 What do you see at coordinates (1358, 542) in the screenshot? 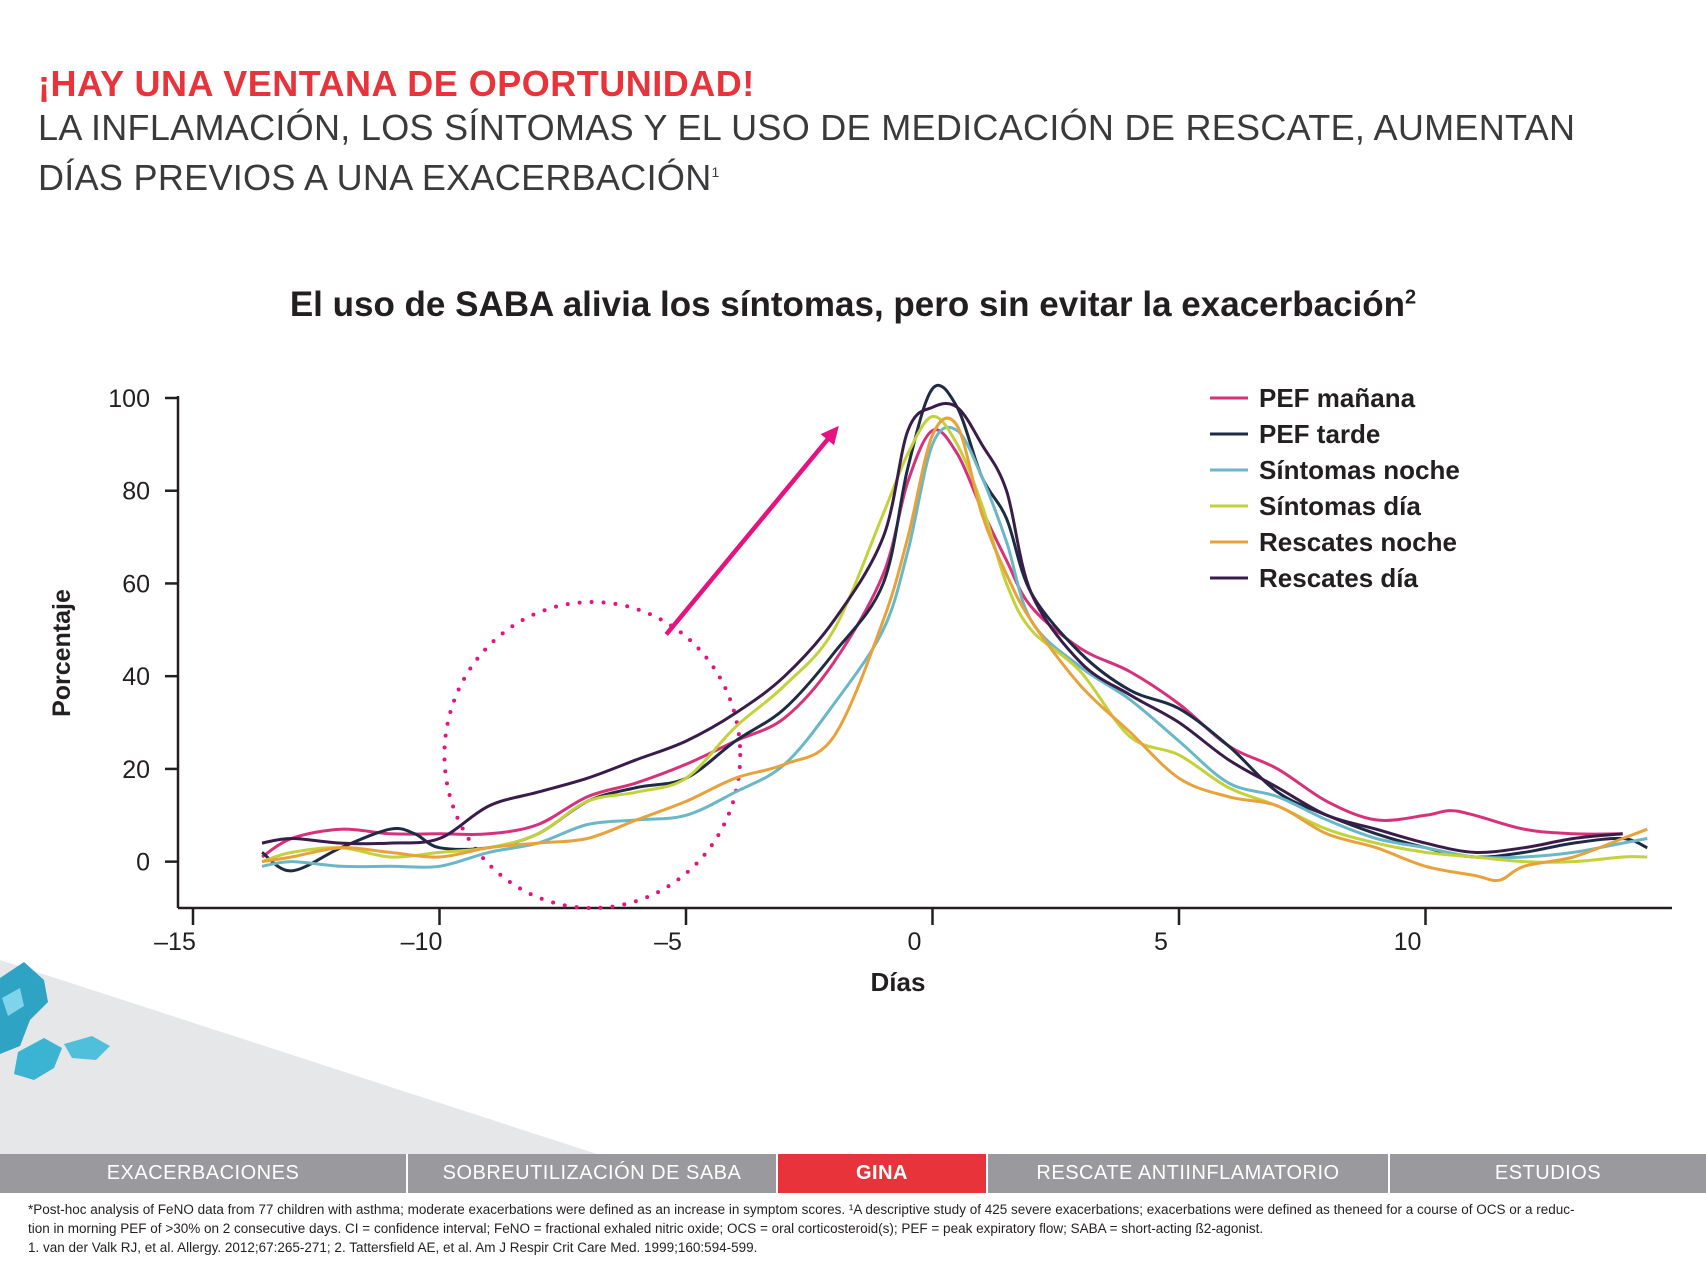
I see `legend-label: Rescates noche` at bounding box center [1358, 542].